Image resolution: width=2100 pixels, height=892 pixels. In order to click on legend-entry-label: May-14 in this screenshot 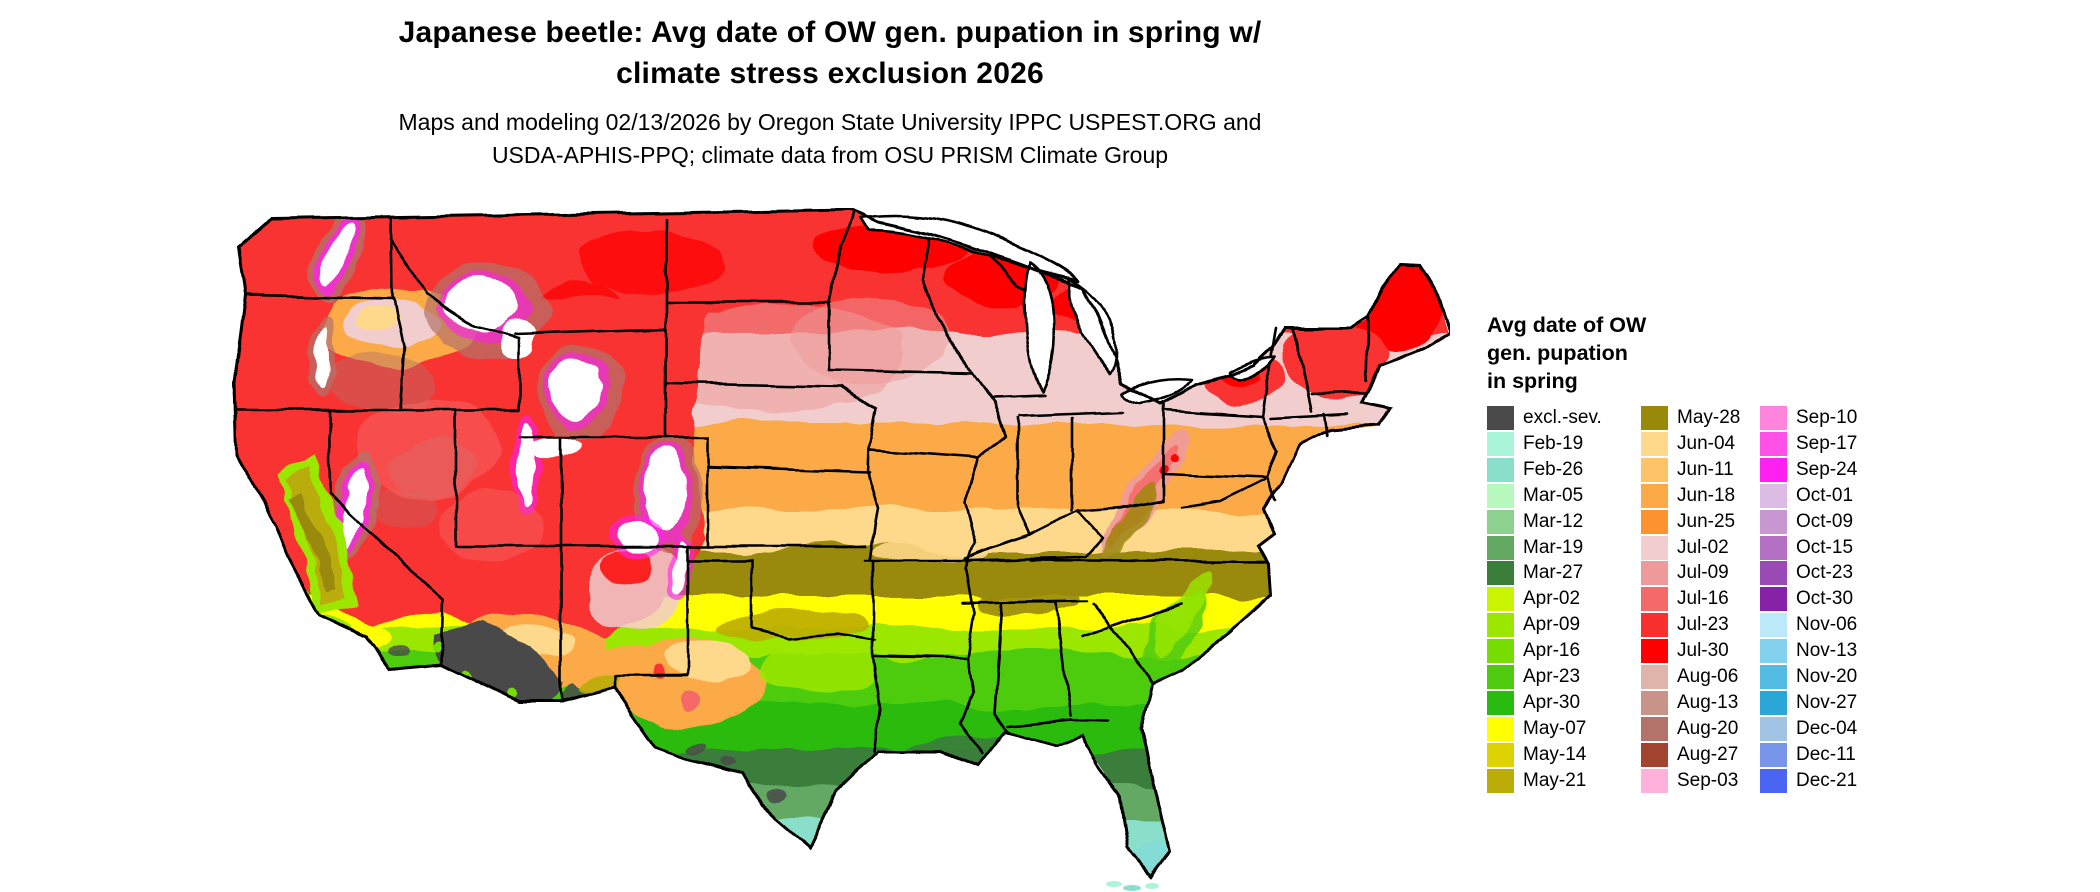, I will do `click(1555, 754)`.